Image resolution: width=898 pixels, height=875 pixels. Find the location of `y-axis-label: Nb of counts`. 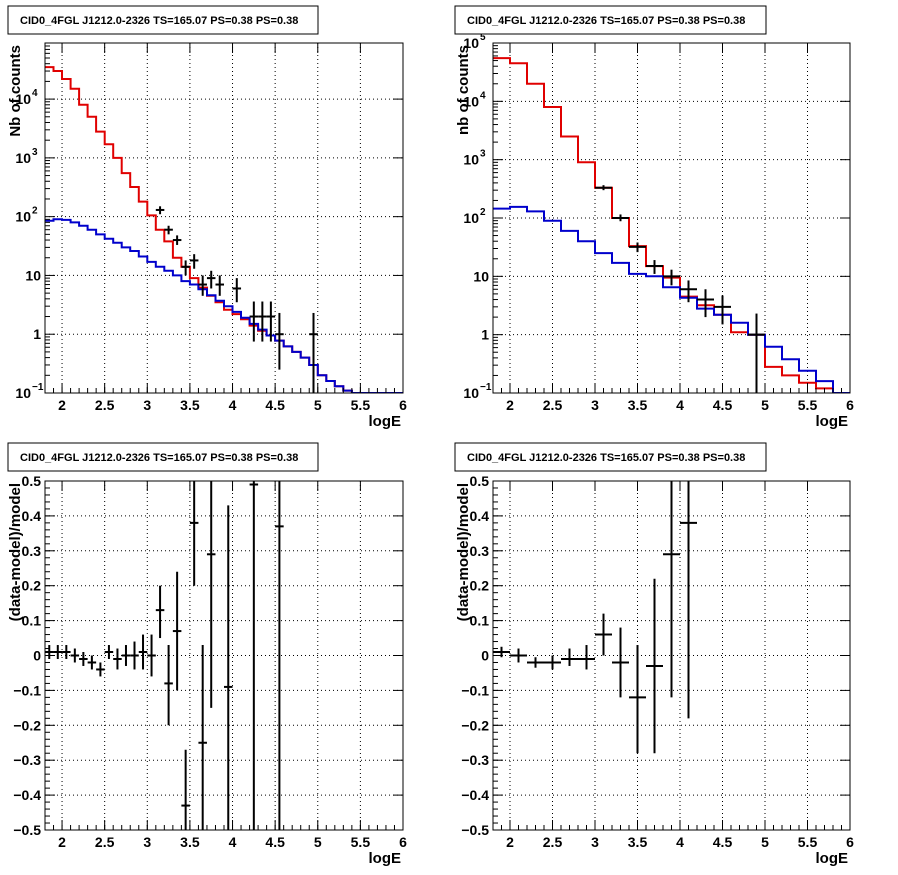

y-axis-label: Nb of counts is located at coordinates (15, 91).